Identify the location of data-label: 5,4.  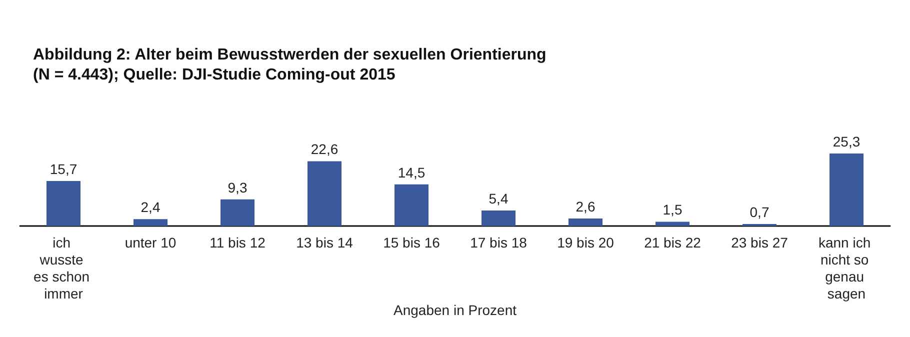
(498, 198).